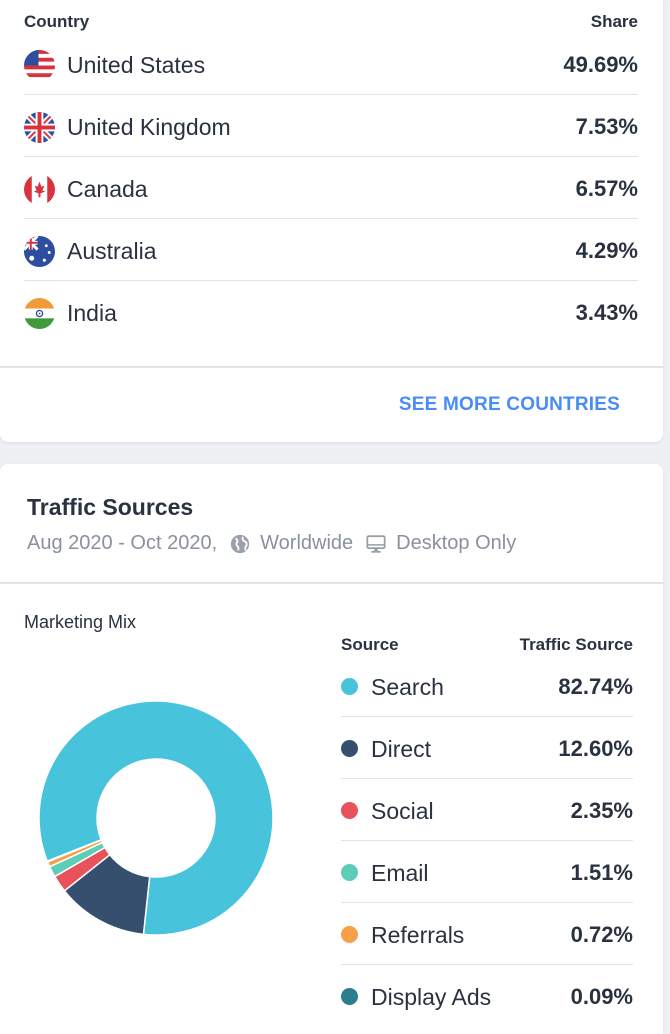  What do you see at coordinates (331, 64) in the screenshot?
I see `country-row-united-states: United States 49.69%` at bounding box center [331, 64].